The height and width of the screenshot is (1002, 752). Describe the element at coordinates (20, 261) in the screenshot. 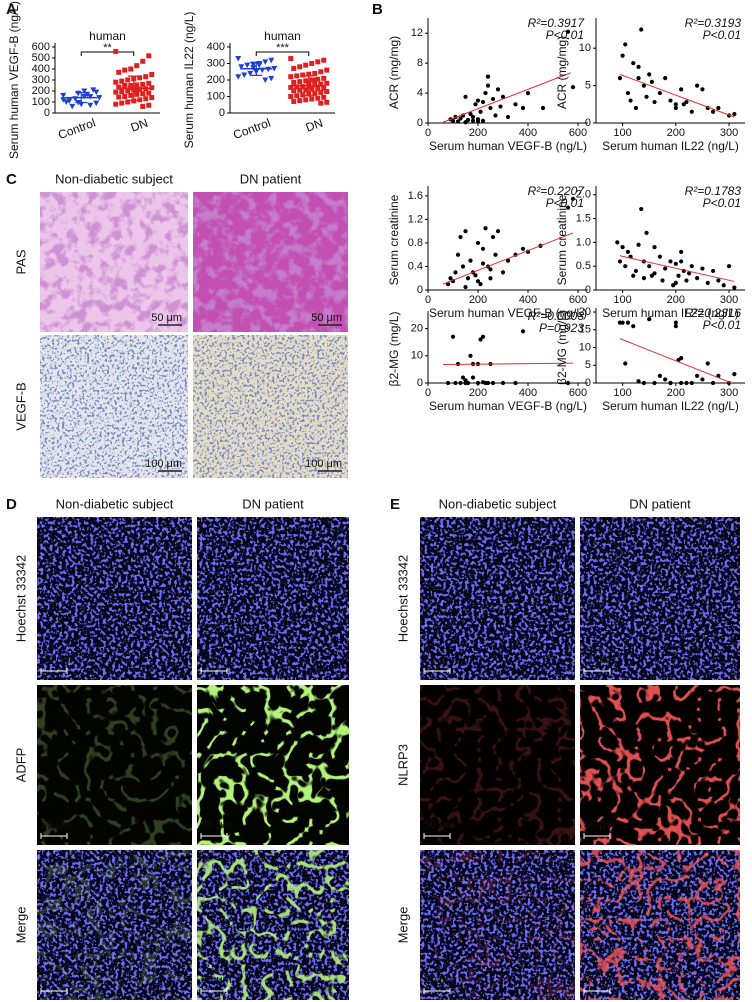

I see `row-label: PAS` at that location.